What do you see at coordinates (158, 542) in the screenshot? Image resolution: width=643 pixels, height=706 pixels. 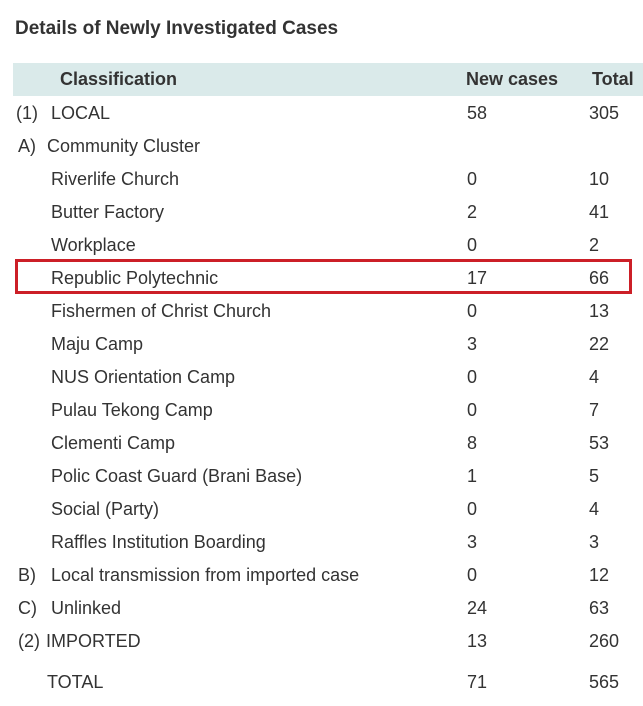 I see `row-label: Raffles Institution Boarding` at bounding box center [158, 542].